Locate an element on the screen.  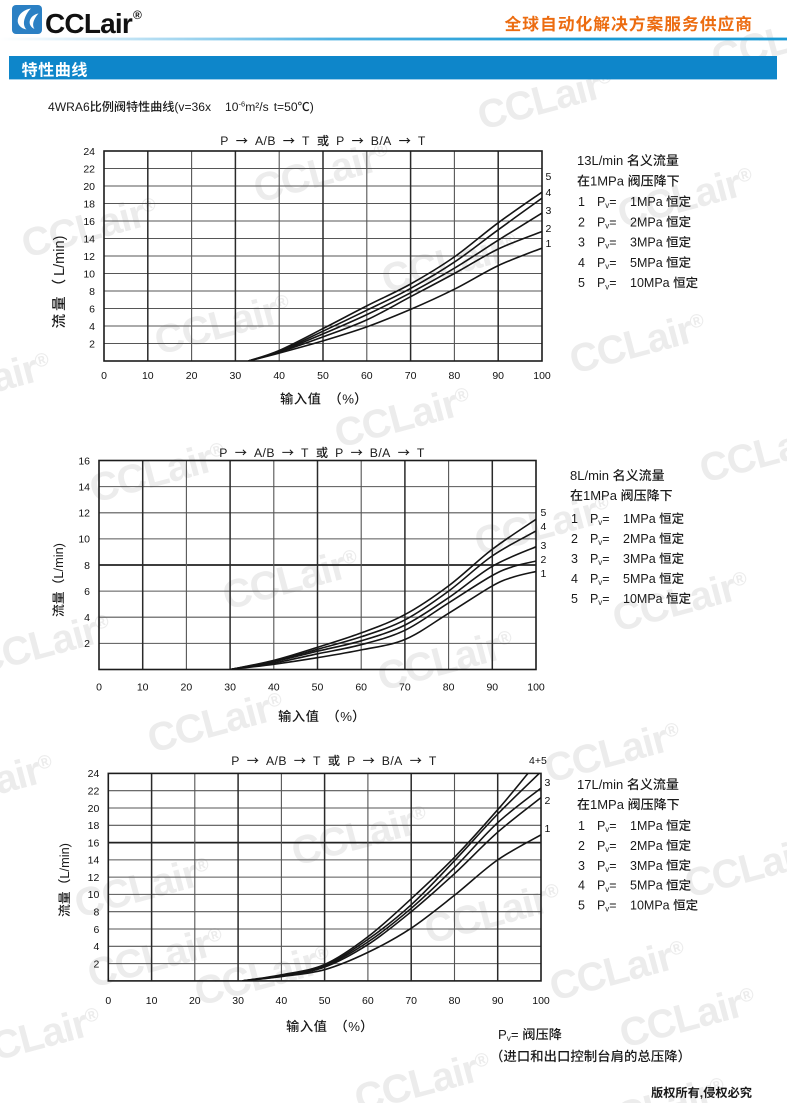
svg-text: 2MPa is located at coordinates (639, 539).